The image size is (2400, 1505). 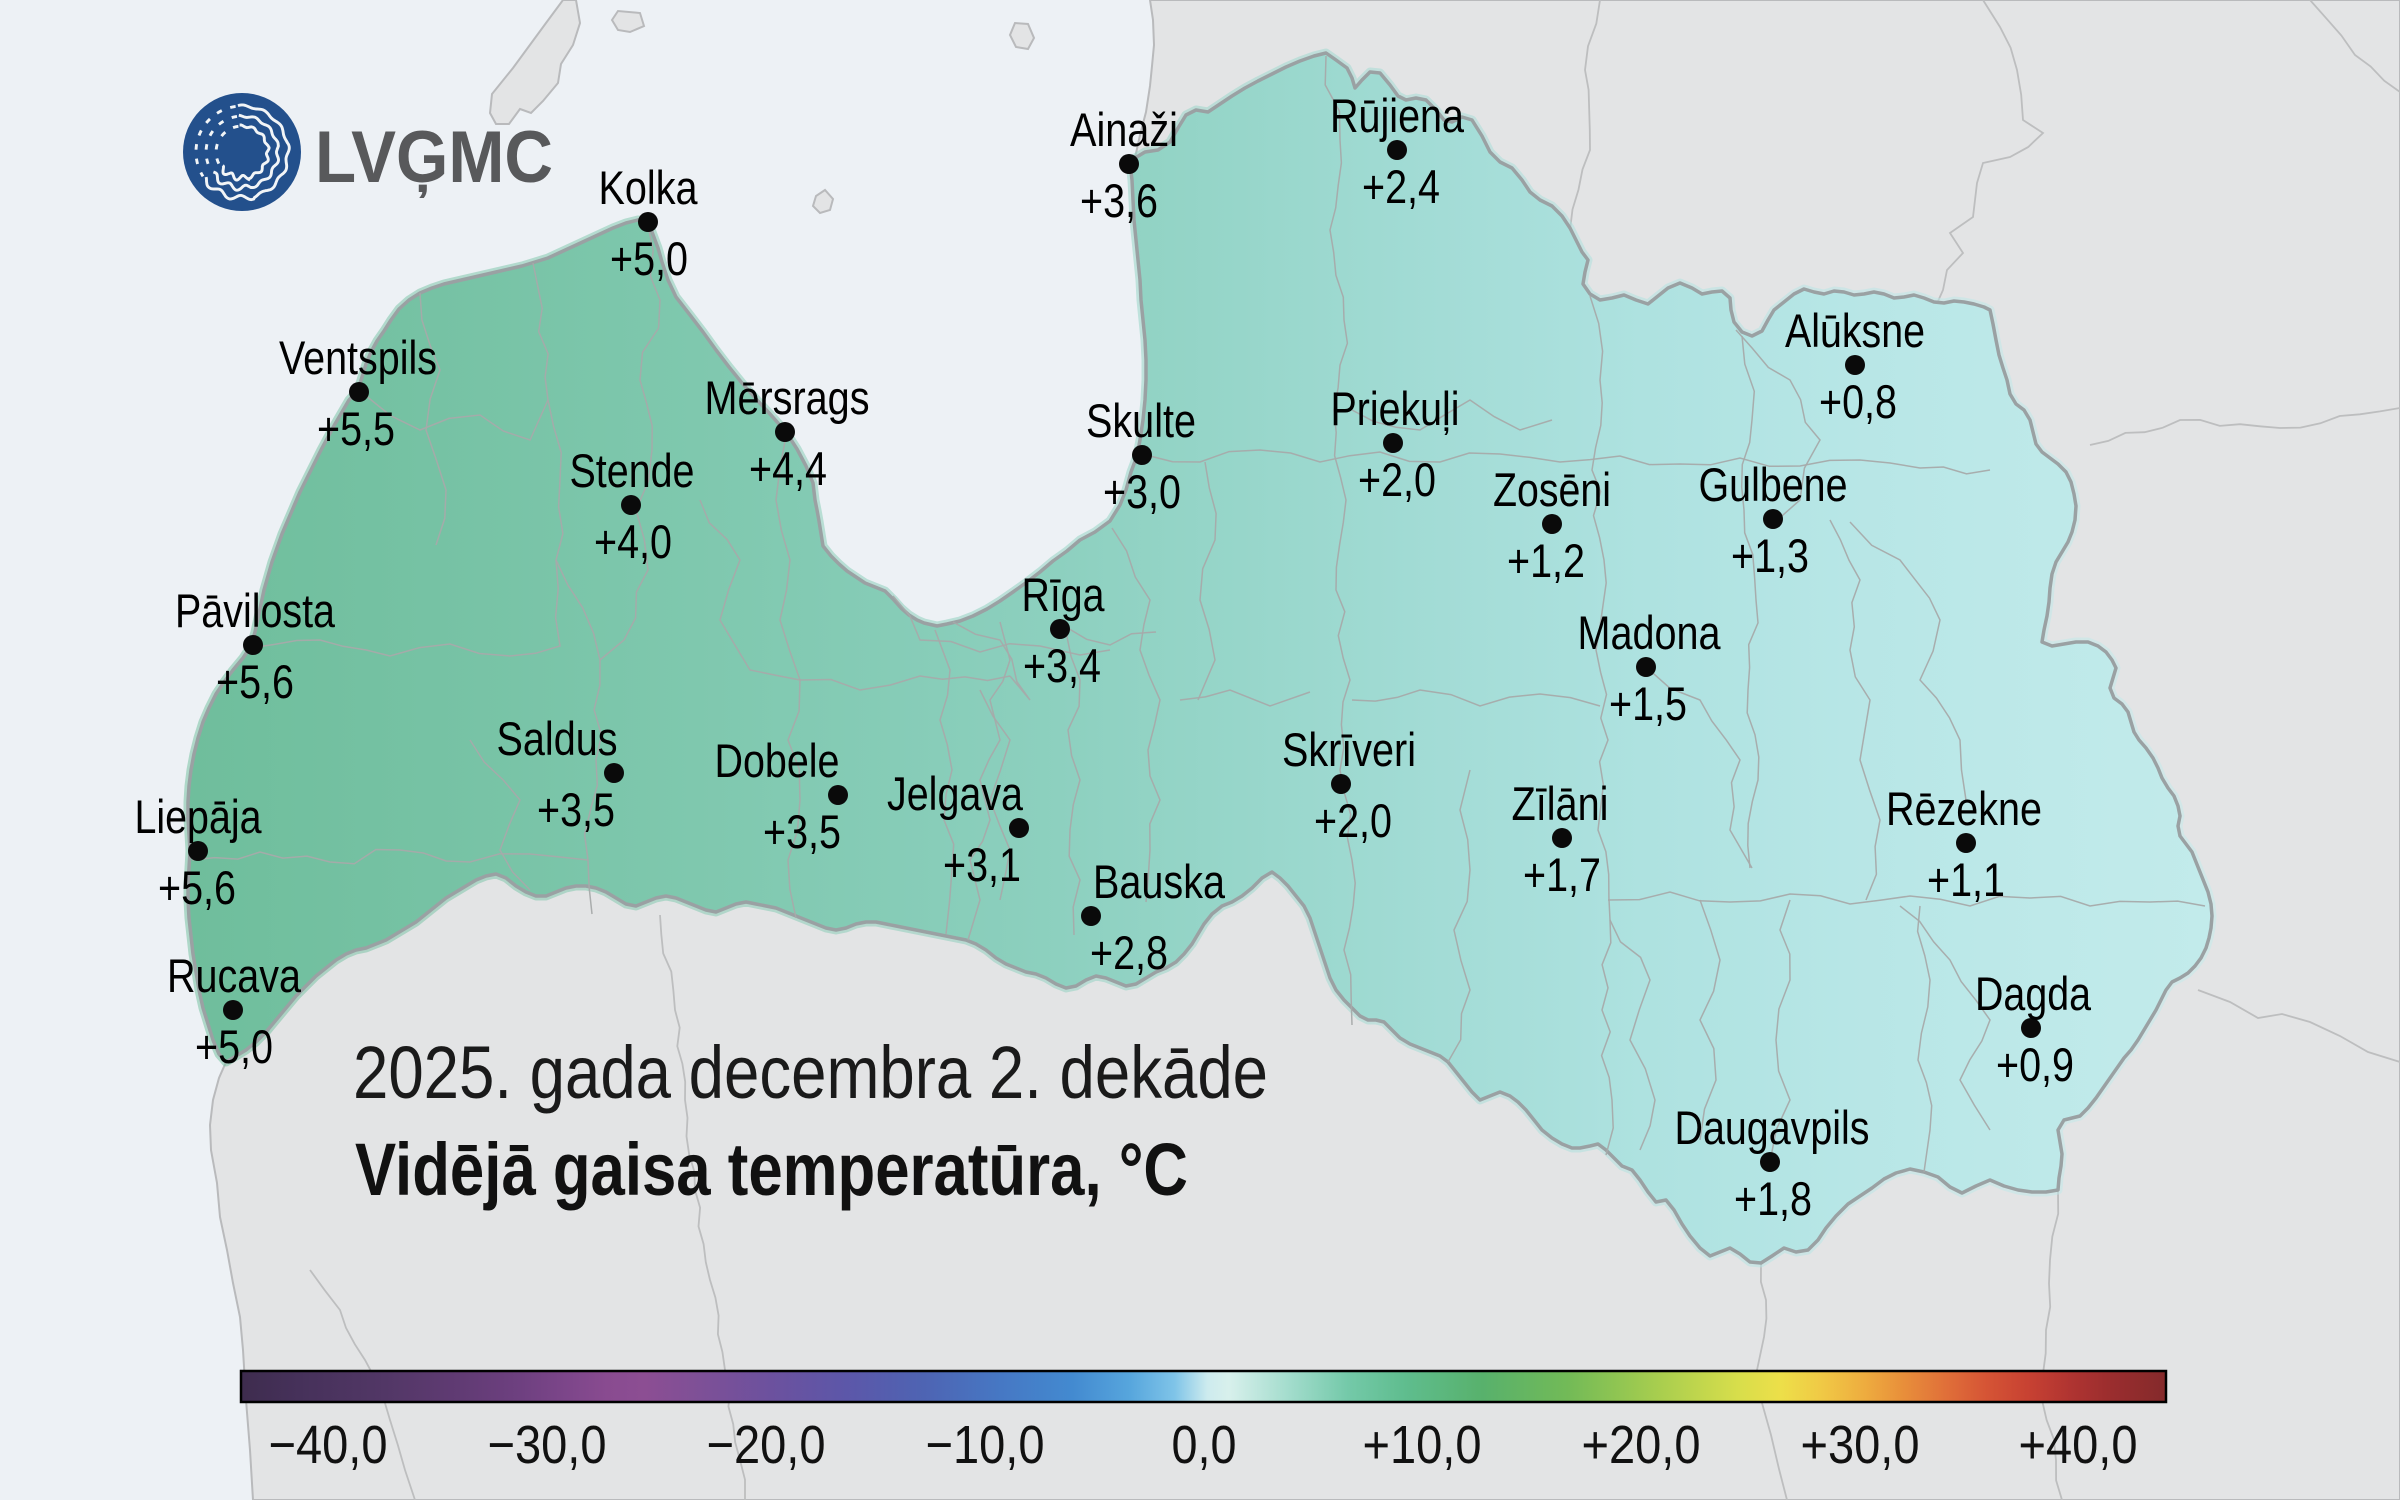 I want to click on svg-text: +4,0, so click(x=633, y=541).